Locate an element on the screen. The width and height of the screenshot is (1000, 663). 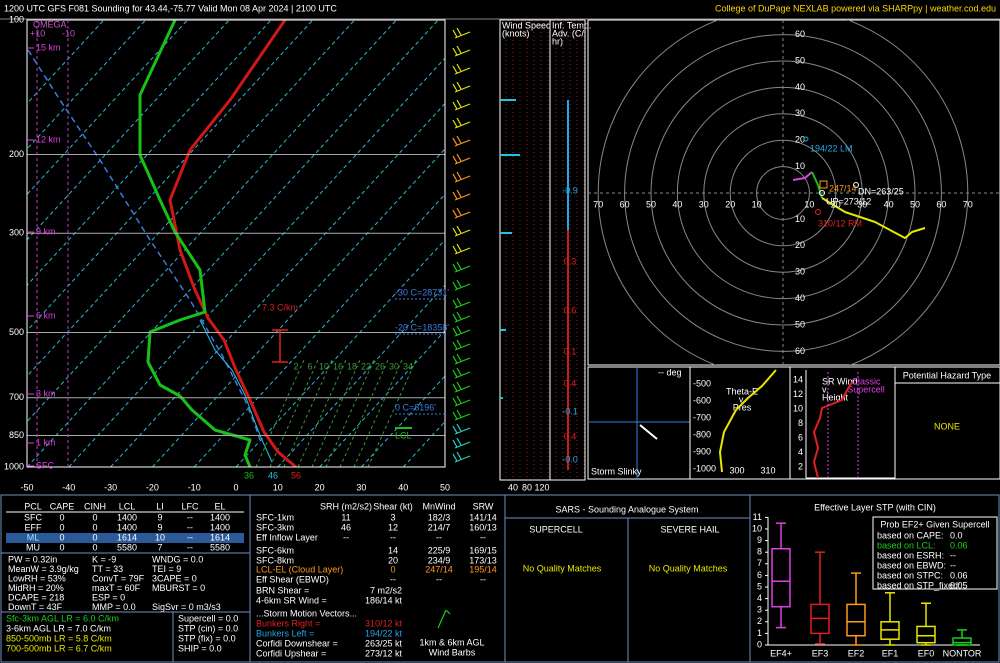
kinematic-value: 195/14 is located at coordinates (483, 569).